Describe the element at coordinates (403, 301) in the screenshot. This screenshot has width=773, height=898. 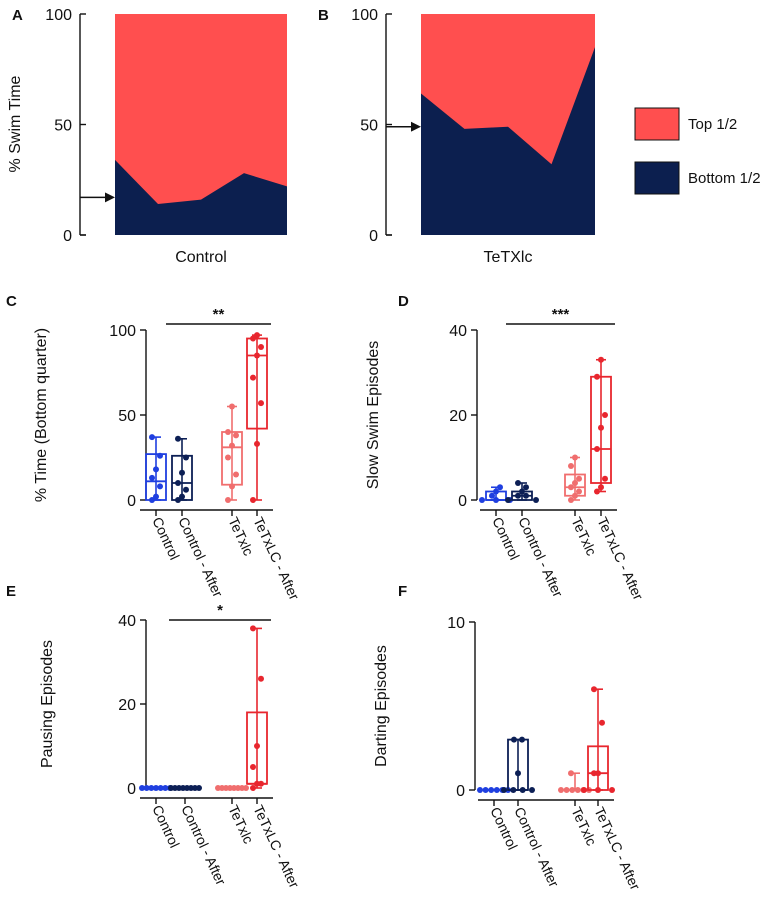
I see `panel-letter: D` at that location.